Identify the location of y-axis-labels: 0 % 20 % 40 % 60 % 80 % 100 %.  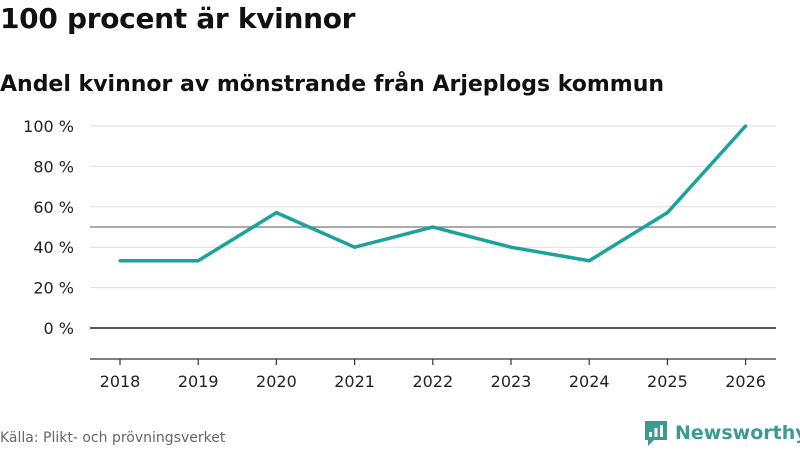
(48, 227).